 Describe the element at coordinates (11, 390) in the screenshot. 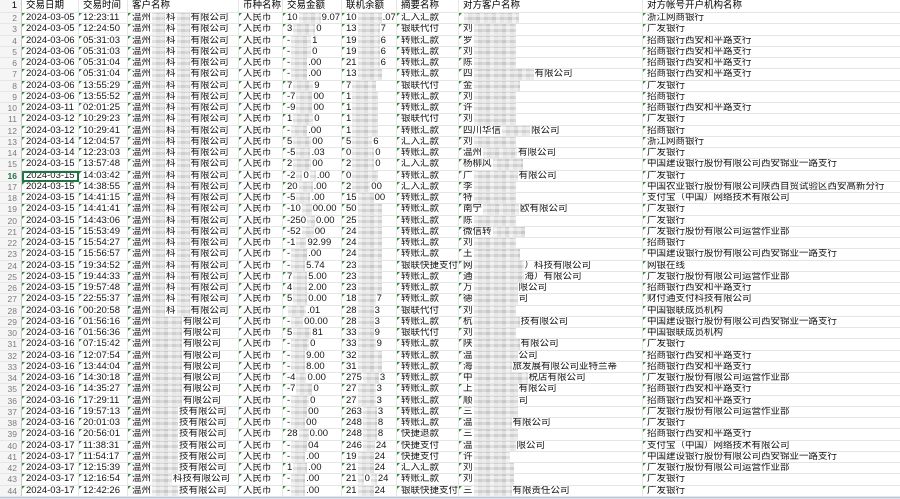

I see `row-header: 35` at that location.